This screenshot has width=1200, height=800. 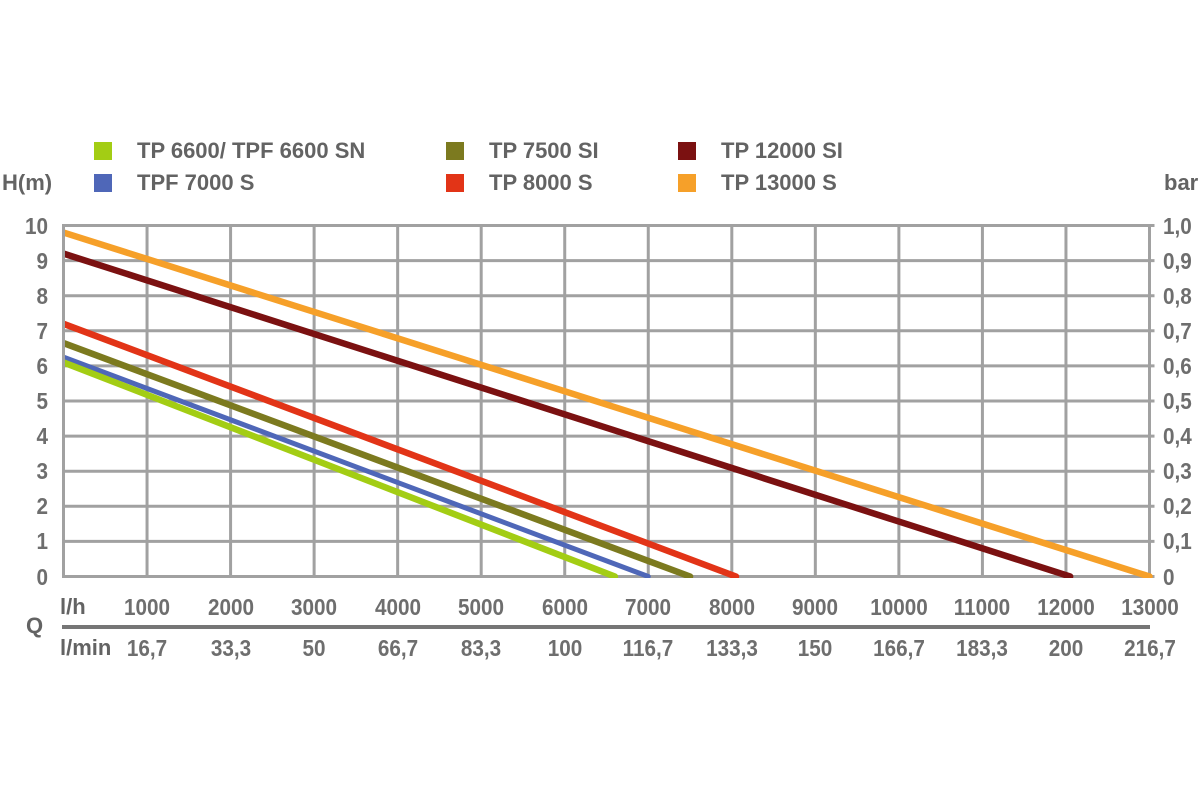 I want to click on x-lh-tick-label: 9000, so click(x=815, y=607).